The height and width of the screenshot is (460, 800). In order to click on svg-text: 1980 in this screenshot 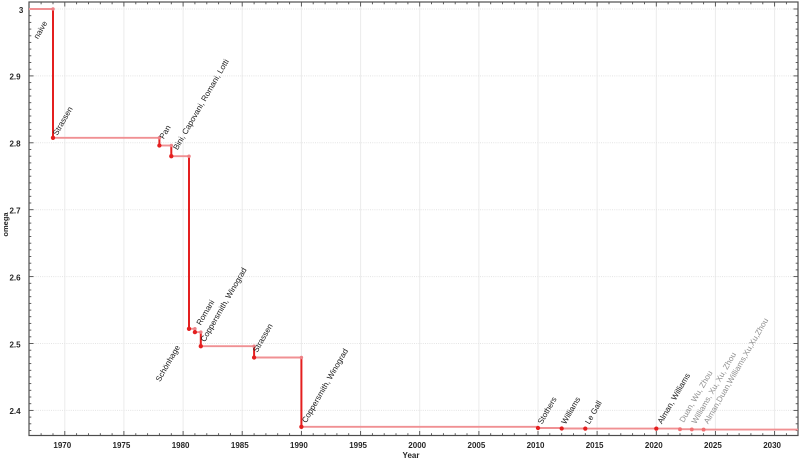, I will do `click(181, 445)`.